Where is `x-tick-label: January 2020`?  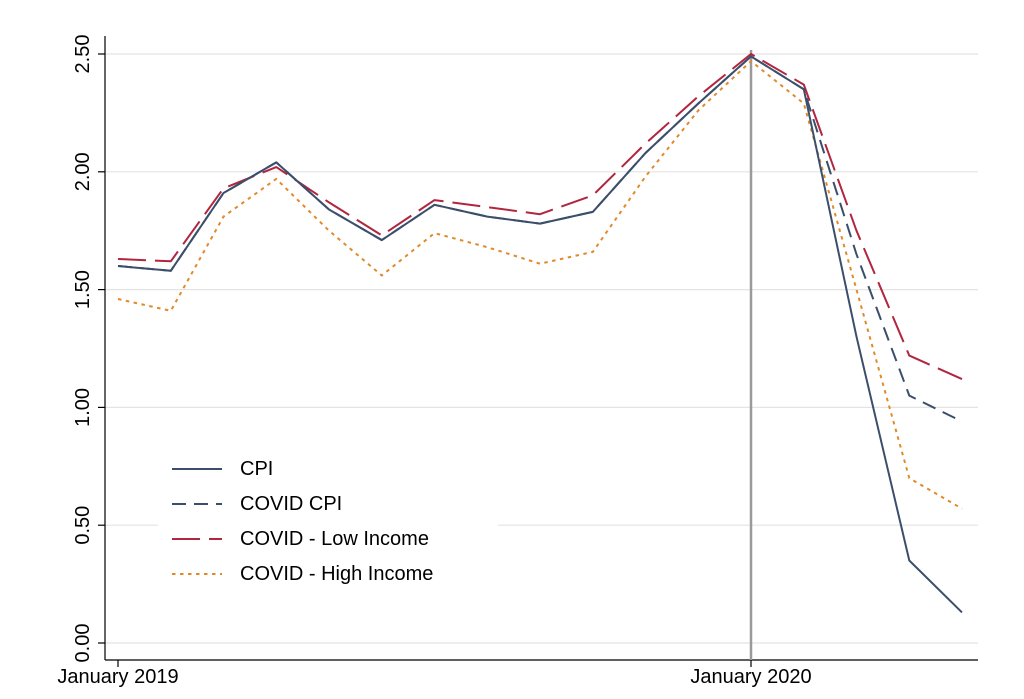 x-tick-label: January 2020 is located at coordinates (750, 677).